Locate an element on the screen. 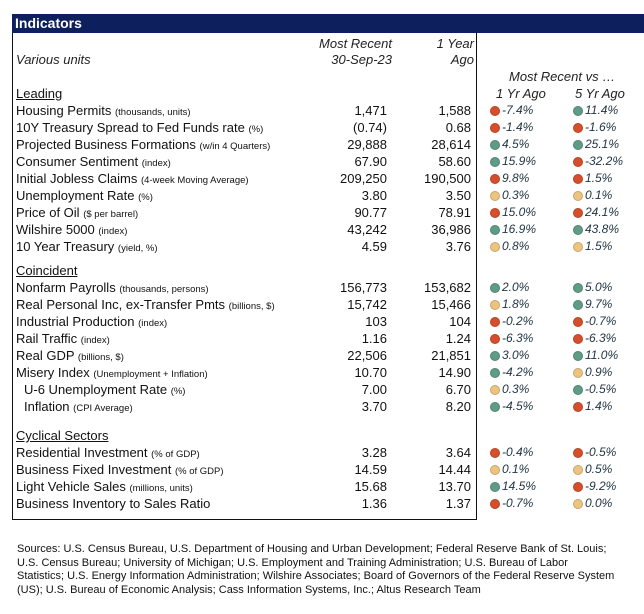  indicator-label: Rail Traffic (index) is located at coordinates (63, 339).